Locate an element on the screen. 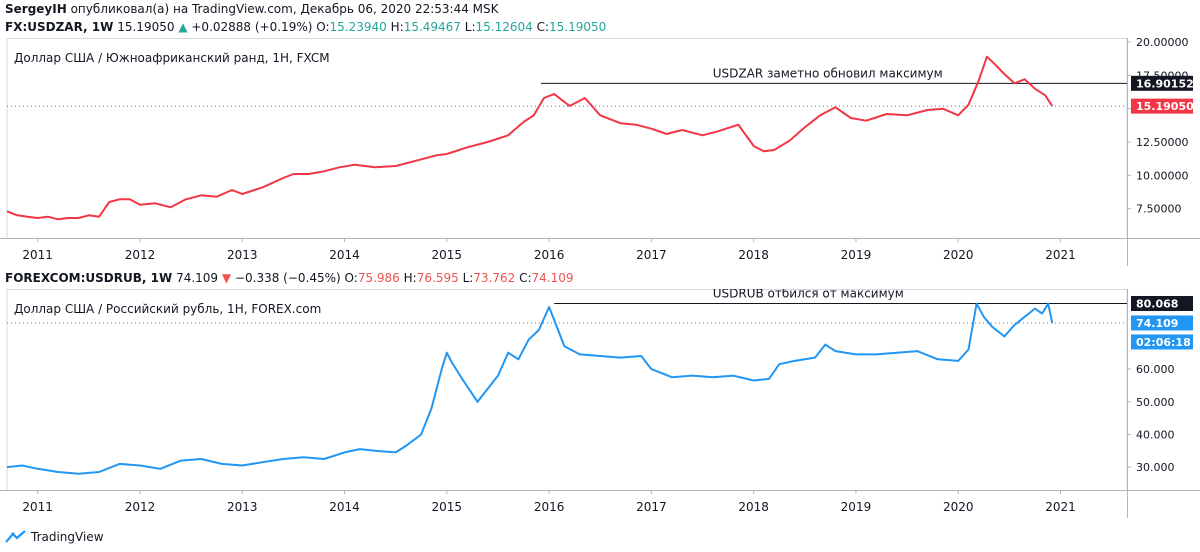  countdown-label: 02:06:18 is located at coordinates (1163, 342).